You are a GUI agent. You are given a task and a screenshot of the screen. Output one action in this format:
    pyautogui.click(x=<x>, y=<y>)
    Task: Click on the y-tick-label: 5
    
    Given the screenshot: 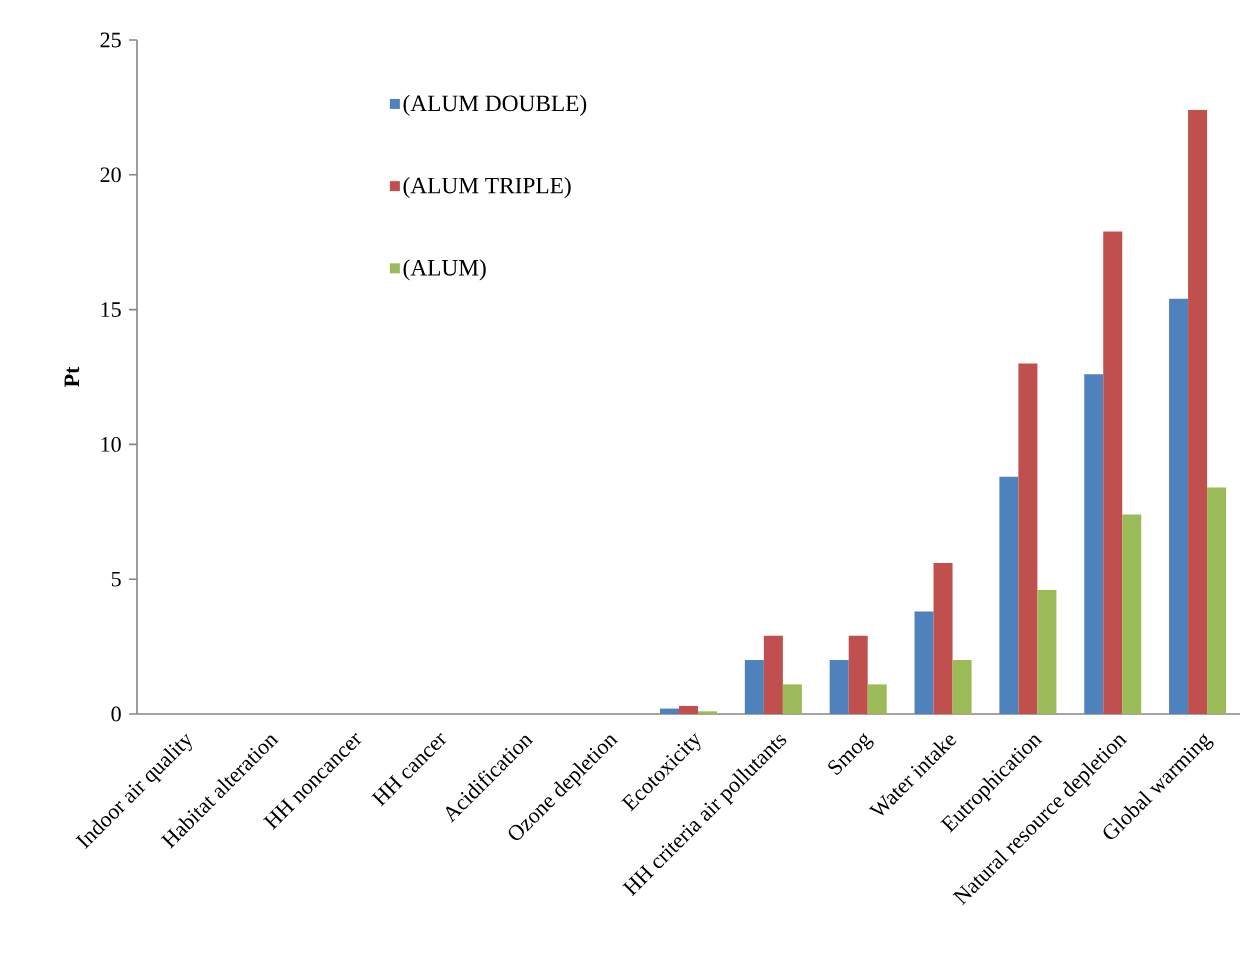 What is the action you would take?
    pyautogui.click(x=116, y=579)
    